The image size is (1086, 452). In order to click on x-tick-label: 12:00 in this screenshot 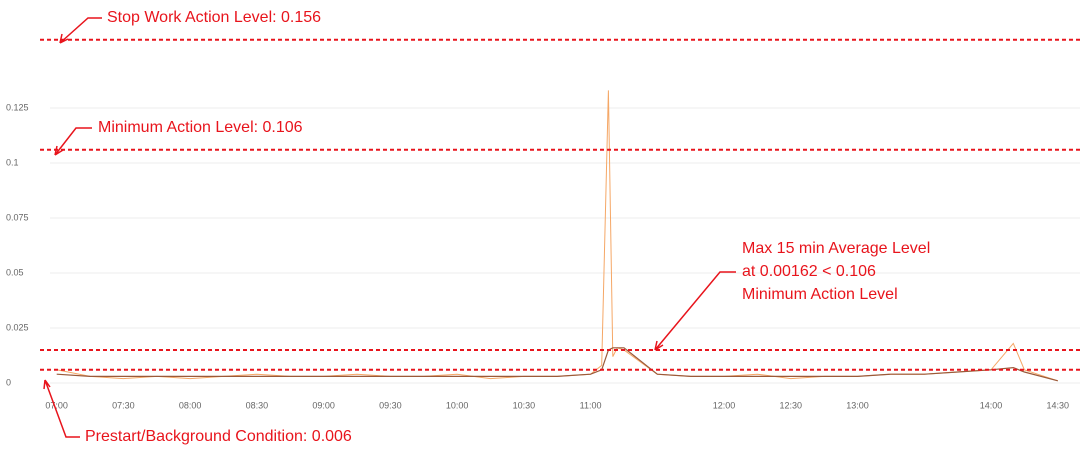, I will do `click(724, 405)`.